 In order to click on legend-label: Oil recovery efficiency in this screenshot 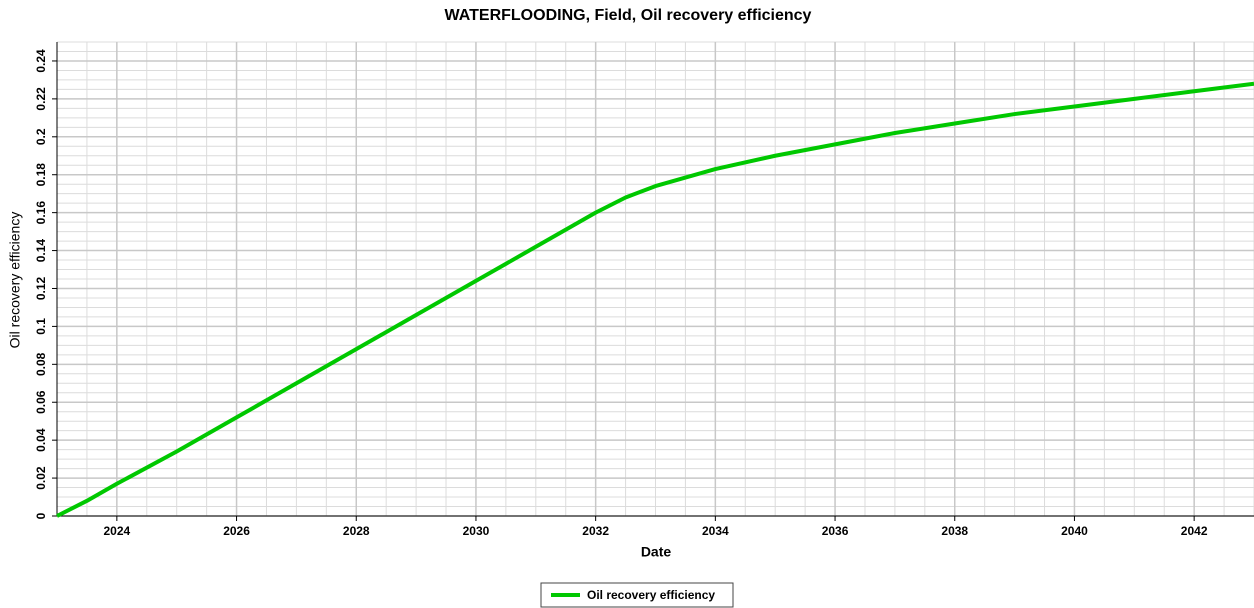, I will do `click(651, 595)`.